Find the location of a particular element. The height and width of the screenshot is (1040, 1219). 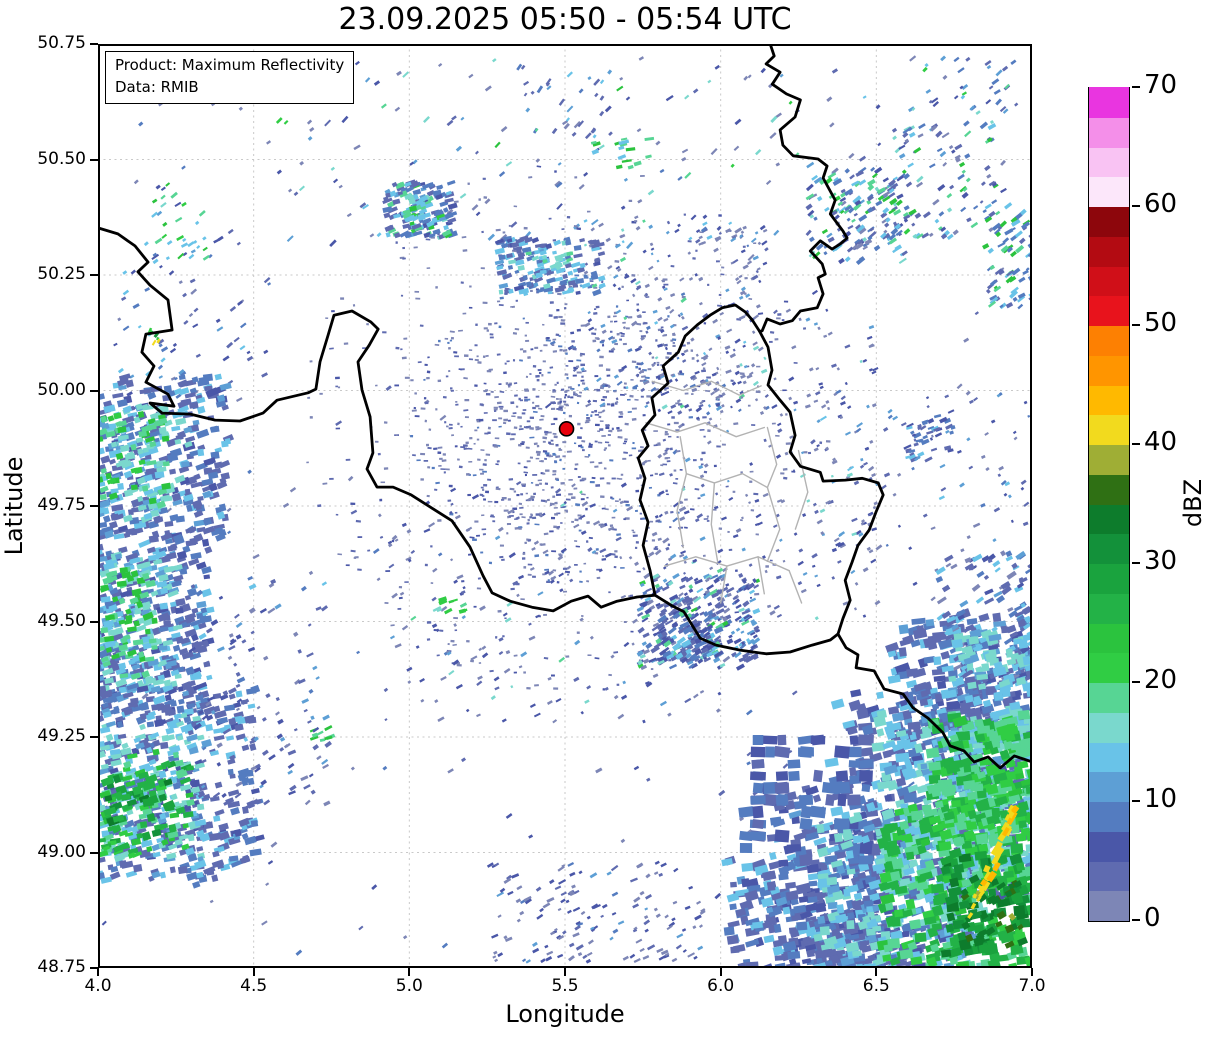

echo-region-west-yellow-fleck is located at coordinates (154, 336).